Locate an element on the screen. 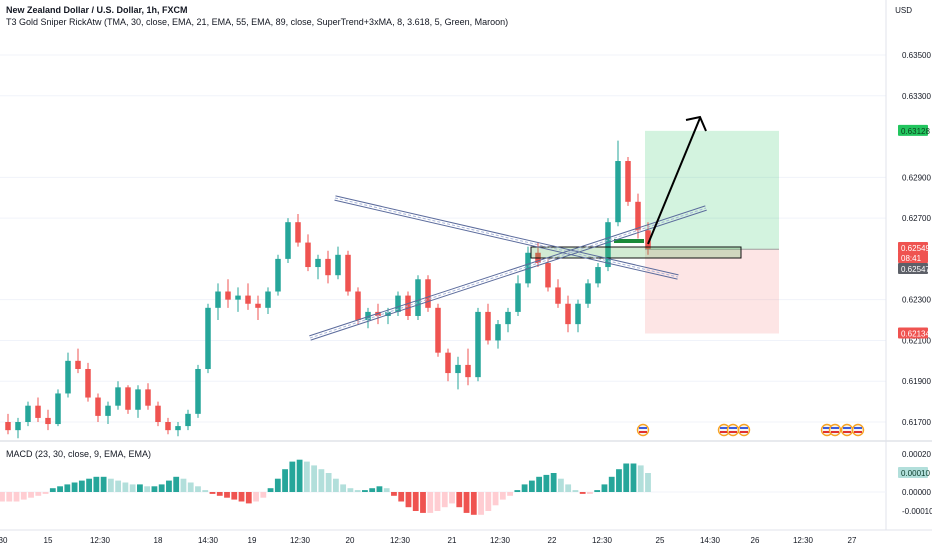 This screenshot has height=555, width=932. price-badge-label: 08:41 is located at coordinates (911, 258).